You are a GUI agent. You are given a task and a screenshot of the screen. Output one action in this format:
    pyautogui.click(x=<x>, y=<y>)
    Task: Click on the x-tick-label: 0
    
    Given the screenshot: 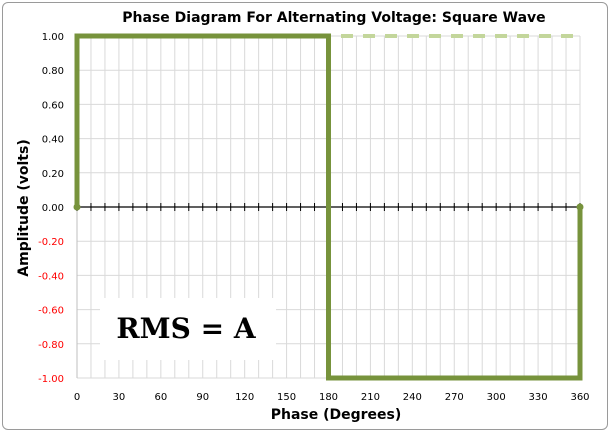 What is the action you would take?
    pyautogui.click(x=77, y=397)
    